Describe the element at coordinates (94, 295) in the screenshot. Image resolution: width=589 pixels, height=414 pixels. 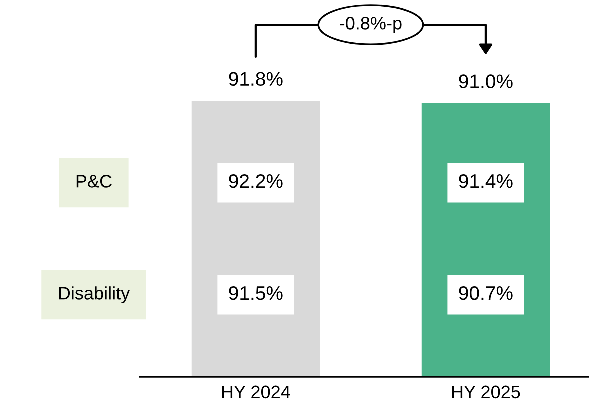
I see `text: Disability` at that location.